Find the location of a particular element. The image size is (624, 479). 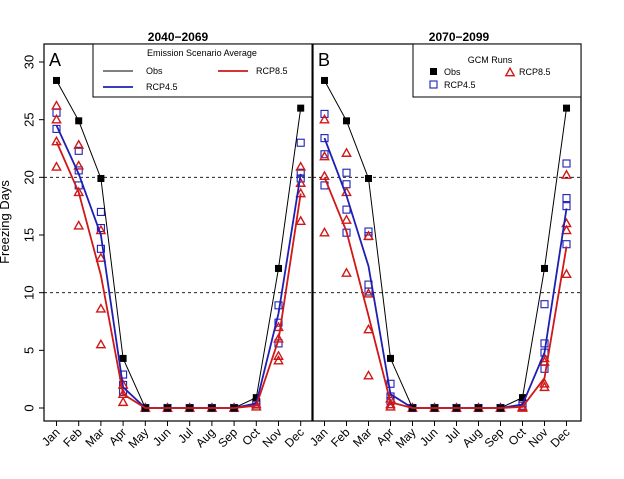

x-tick-label: Jan is located at coordinates (51, 437).